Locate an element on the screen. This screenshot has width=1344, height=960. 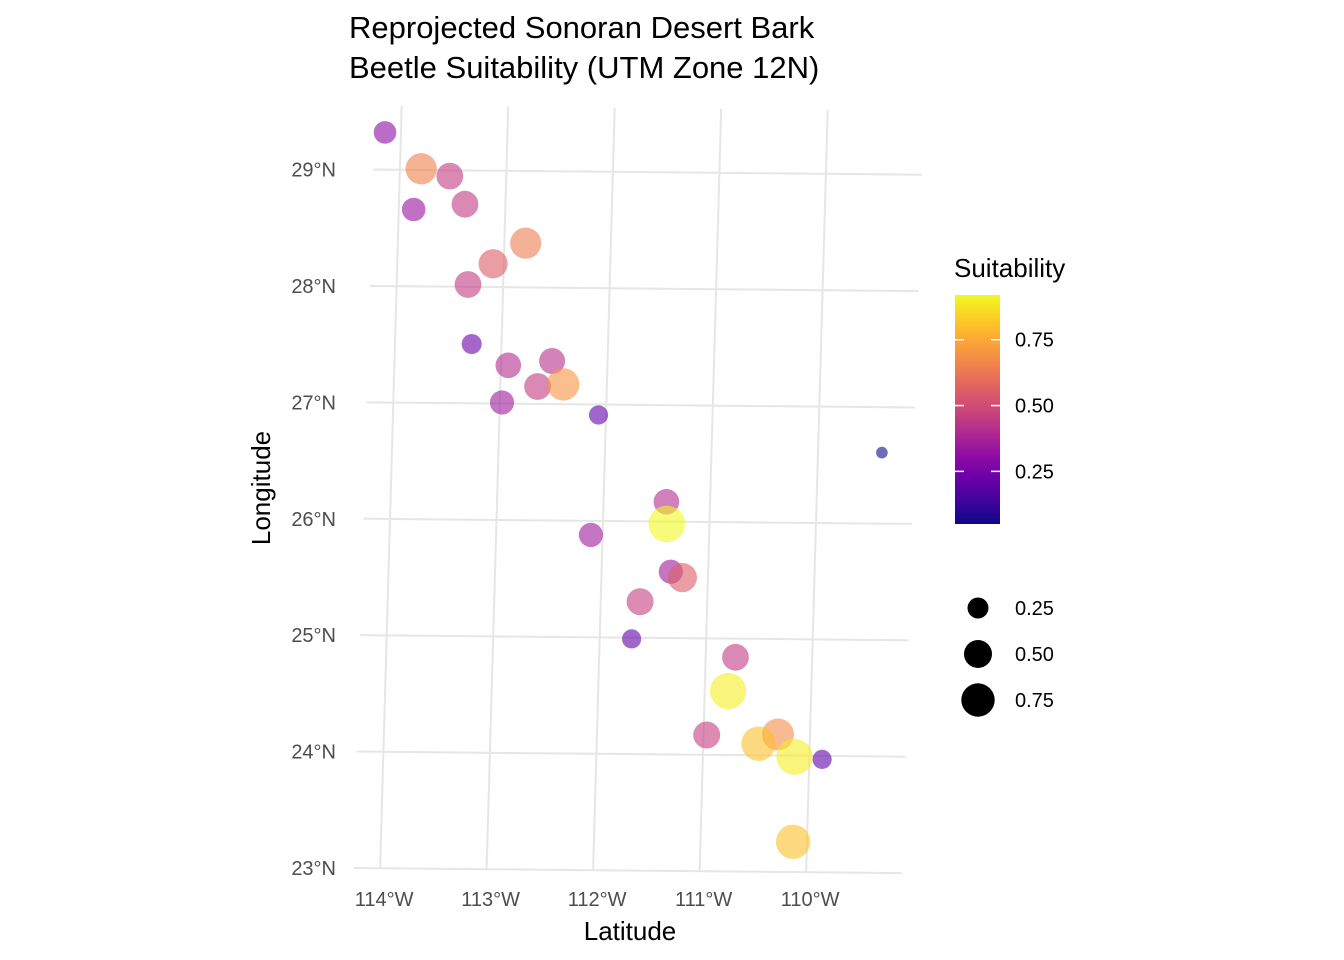
x-axis-ticks: 114°W 113°W 112°W 111°W 110°W is located at coordinates (597, 900).